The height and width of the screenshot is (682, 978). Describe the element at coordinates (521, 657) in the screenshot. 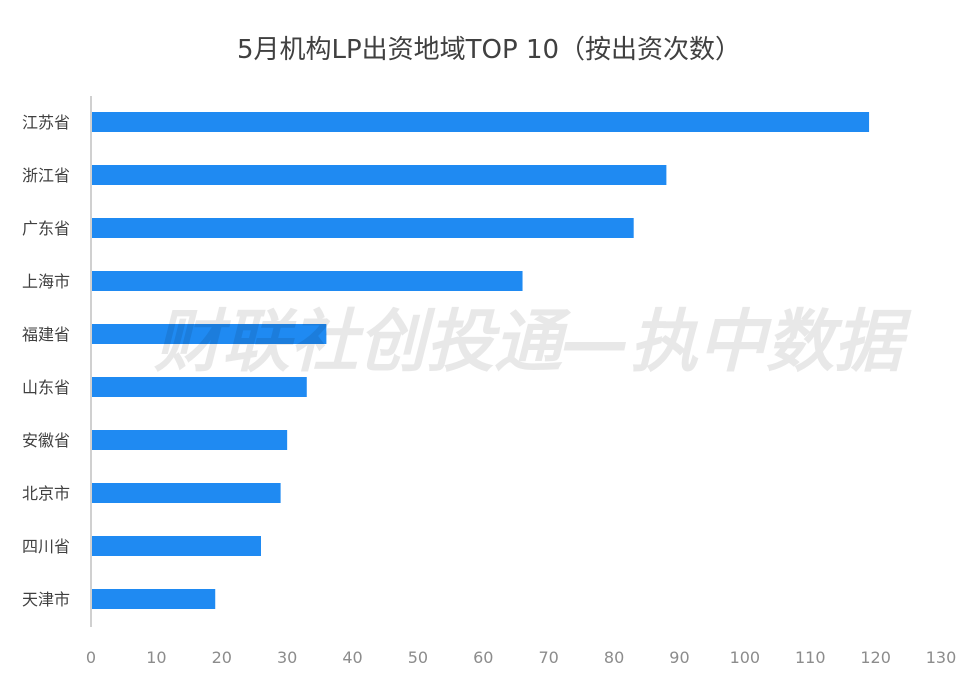

I see `x-tick-labels: 0 10 20 30 40 50 60 70 80 90 100 110 120 130` at that location.